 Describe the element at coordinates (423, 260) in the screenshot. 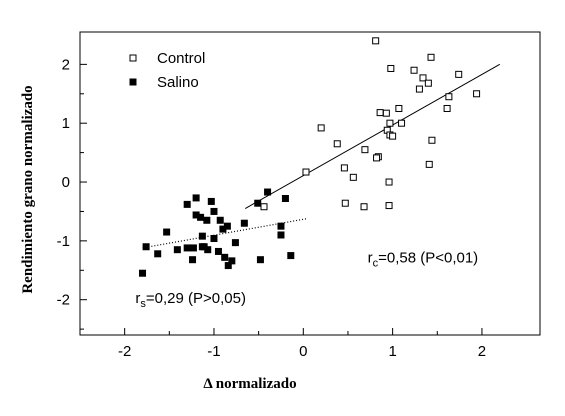

I see `correlation-annotation-c: rc=0,58 (P<0,01)` at that location.